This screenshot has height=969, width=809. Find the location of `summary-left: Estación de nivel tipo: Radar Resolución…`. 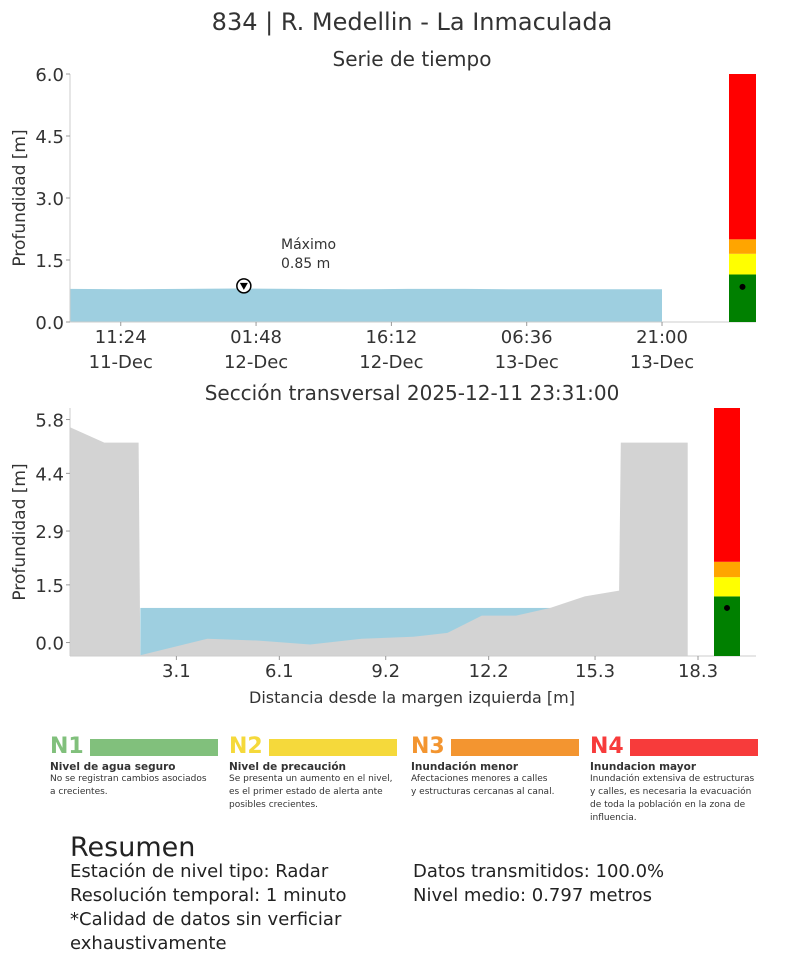

summary-left: Estación de nivel tipo: Radar Resolución… is located at coordinates (208, 908).